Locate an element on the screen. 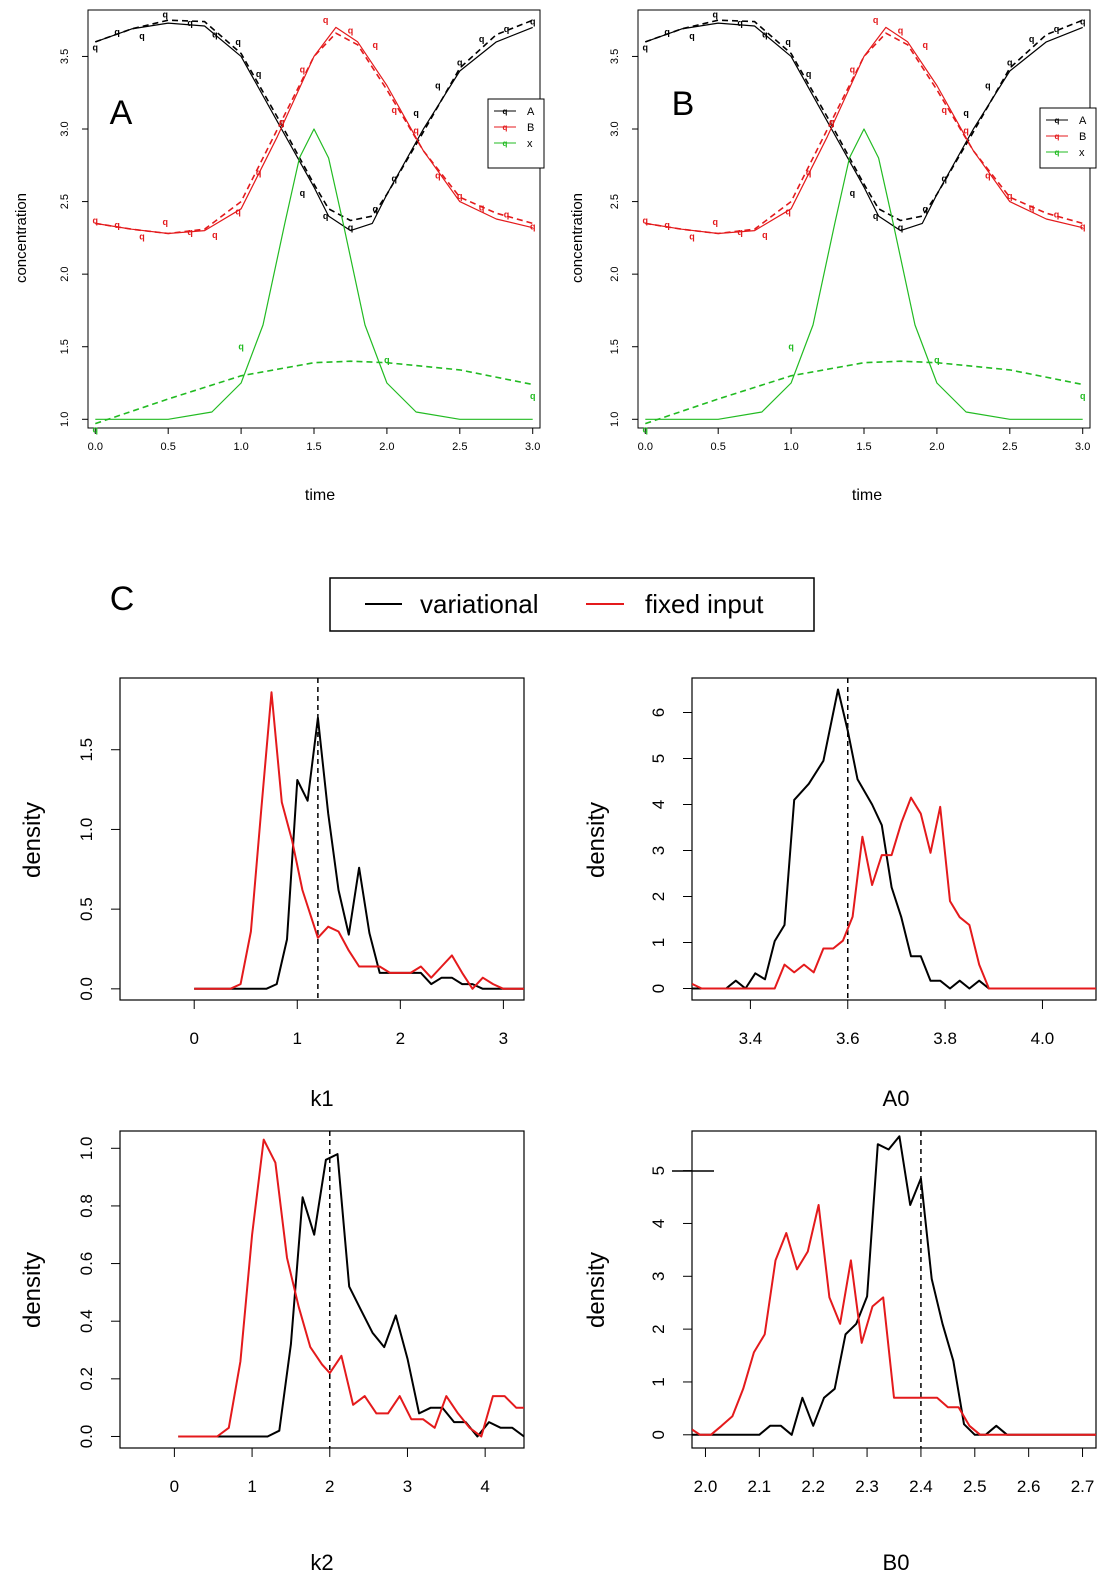  panel-b0-plot-area is located at coordinates (894, 1289).